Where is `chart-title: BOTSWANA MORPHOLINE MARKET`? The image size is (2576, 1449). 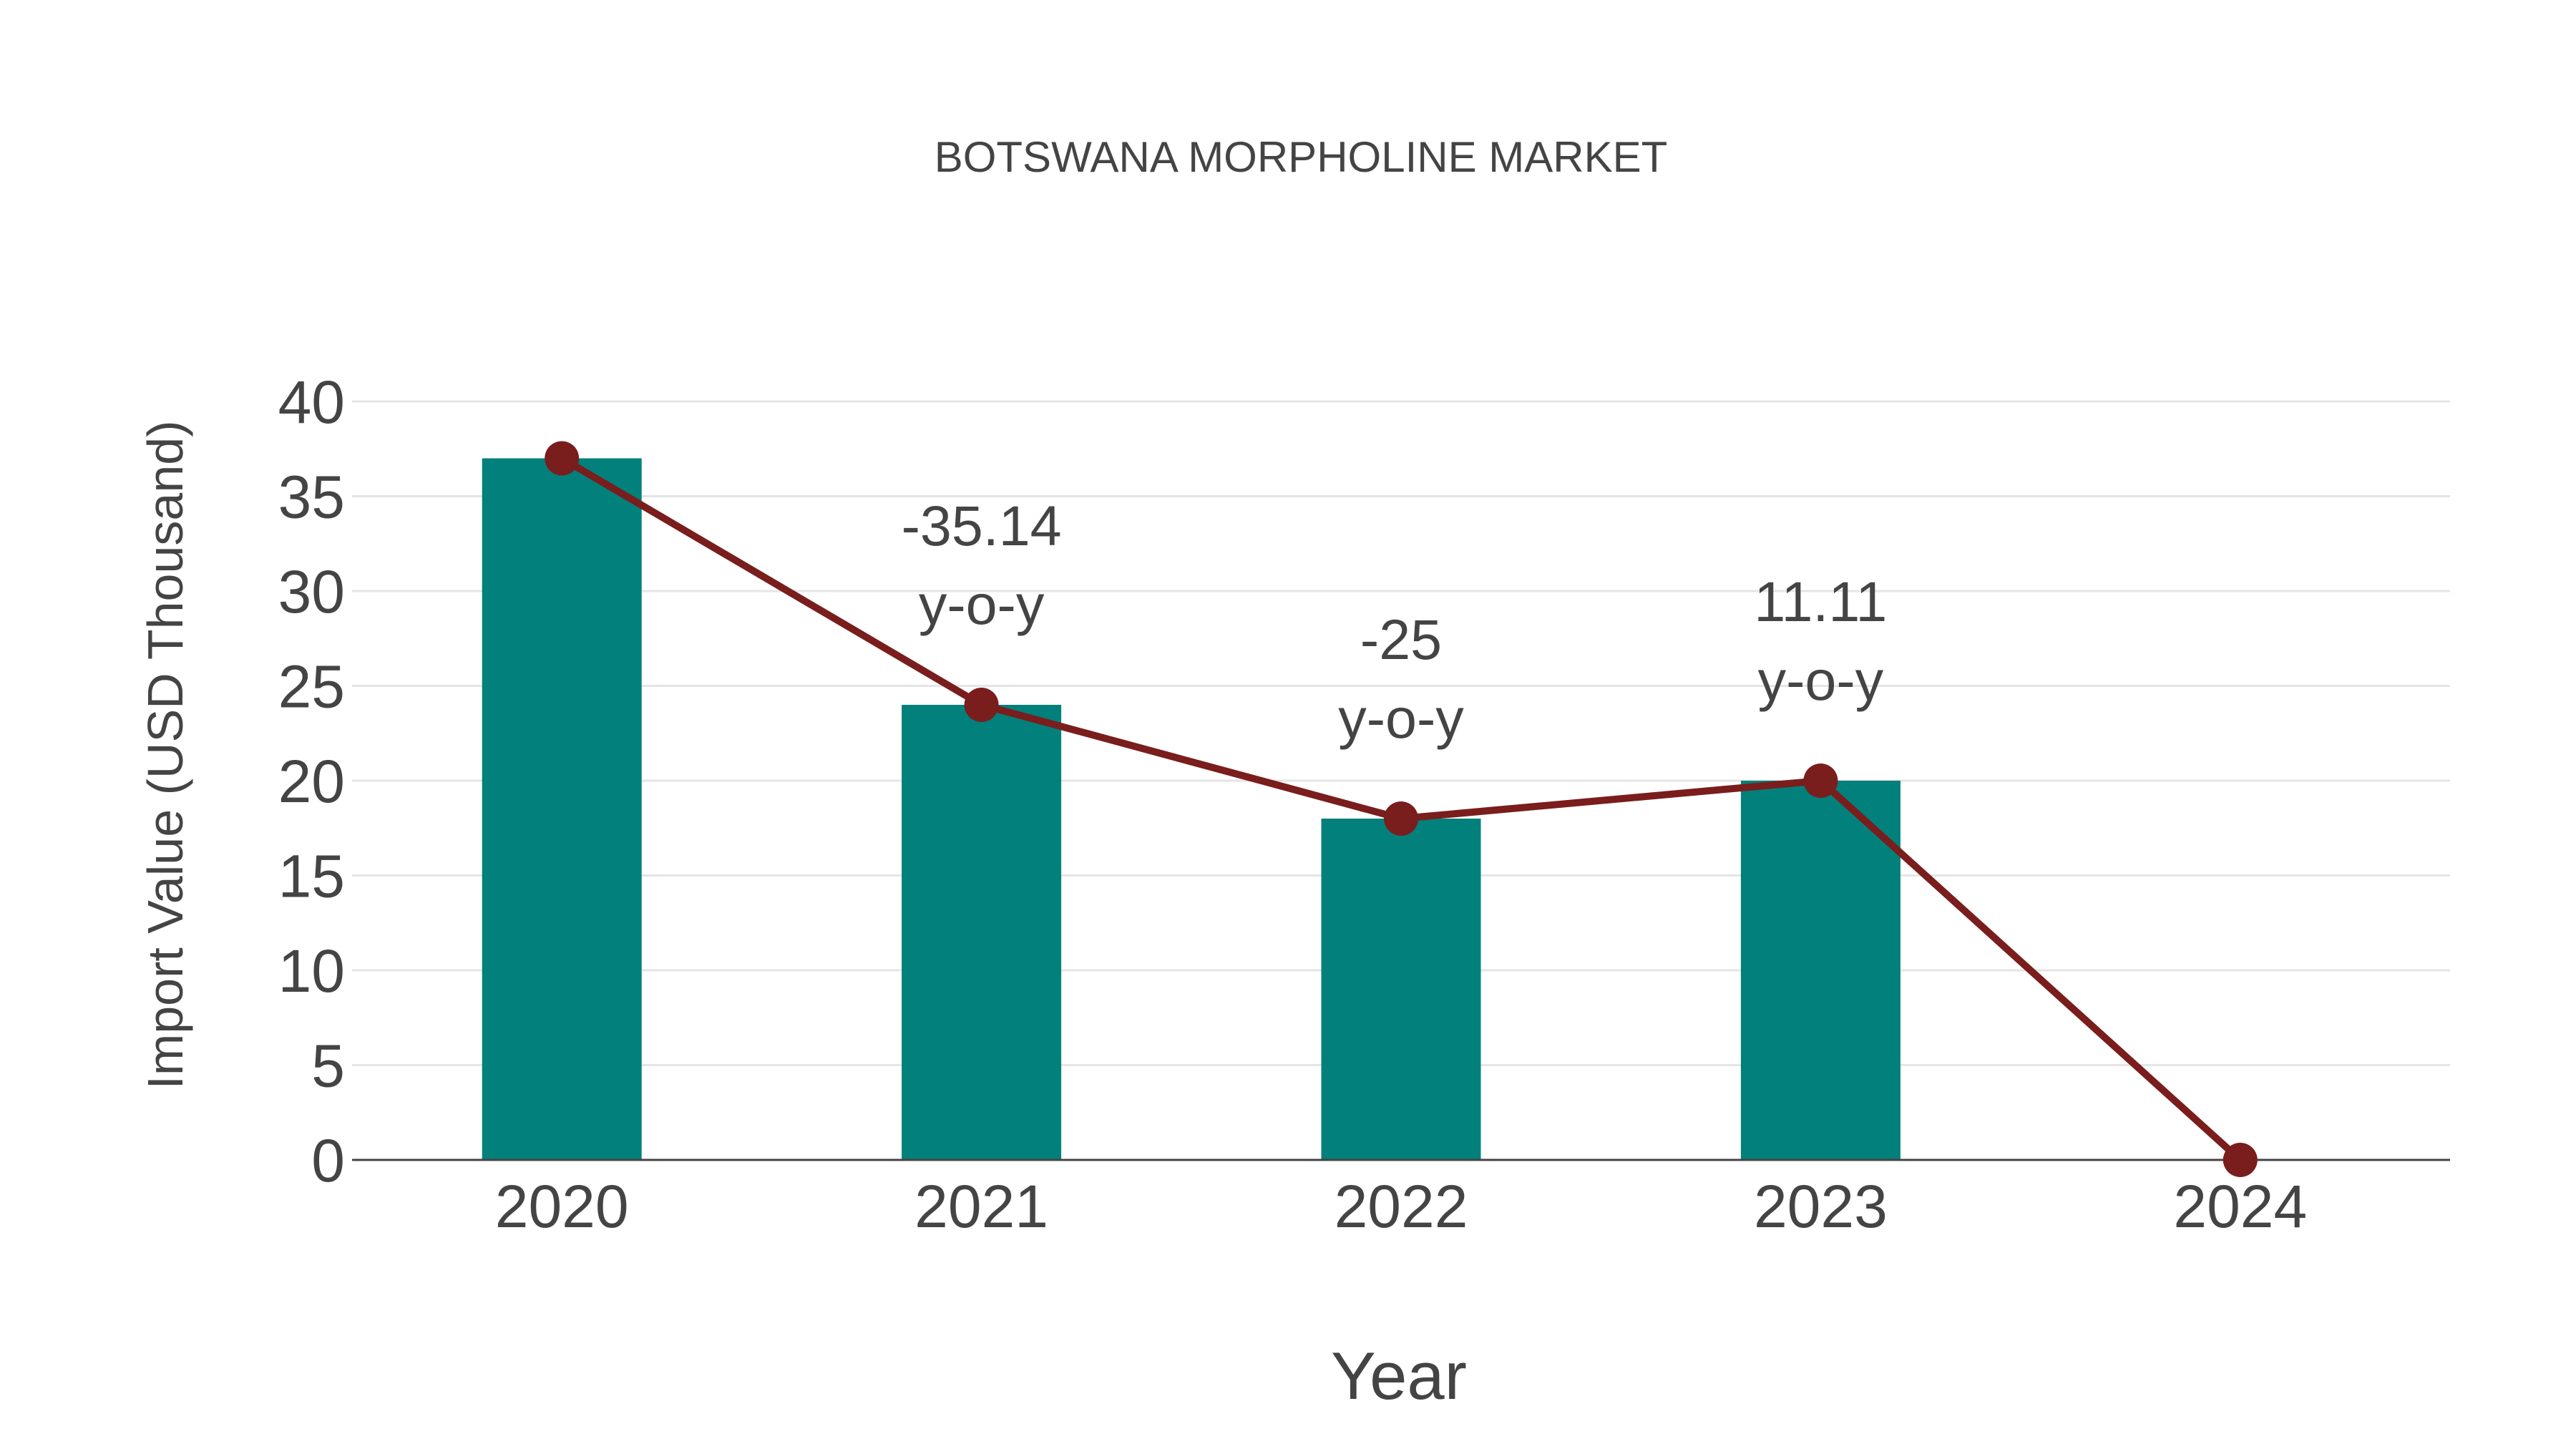
chart-title: BOTSWANA MORPHOLINE MARKET is located at coordinates (1301, 157).